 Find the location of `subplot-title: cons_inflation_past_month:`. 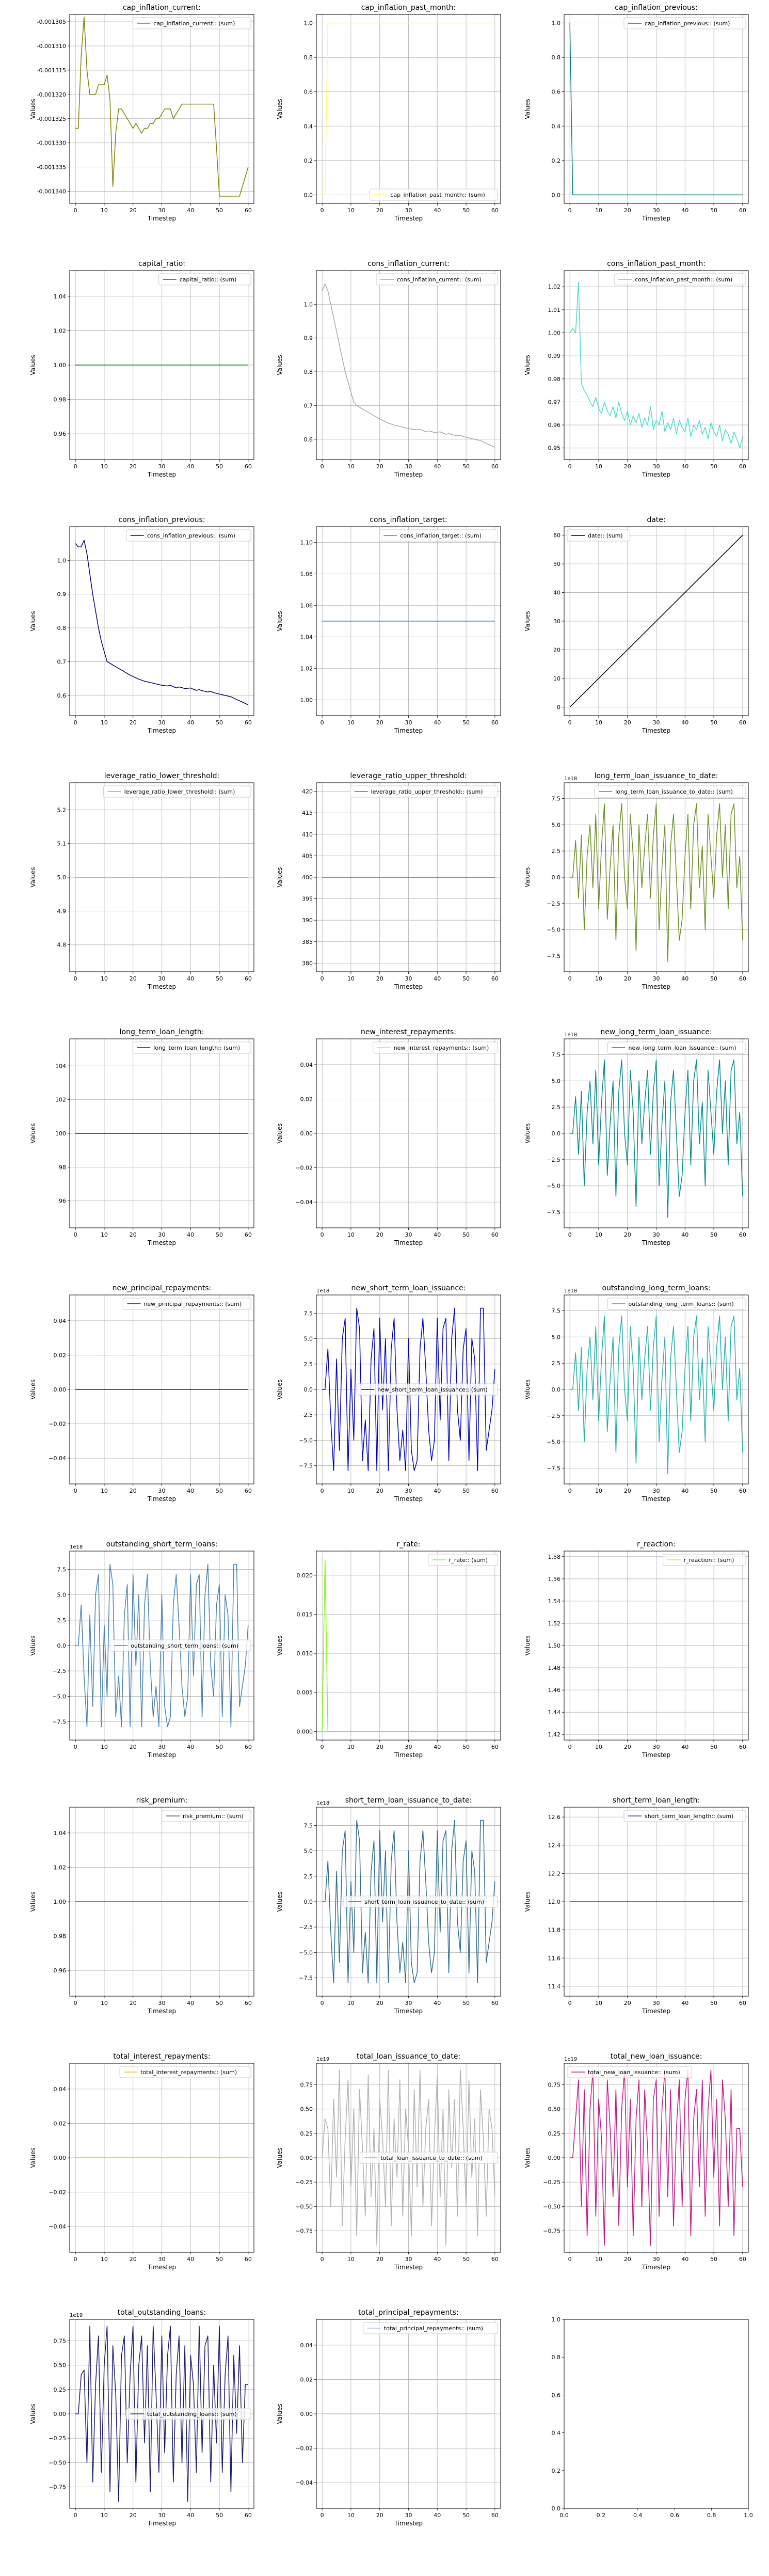

subplot-title: cons_inflation_past_month: is located at coordinates (656, 264).